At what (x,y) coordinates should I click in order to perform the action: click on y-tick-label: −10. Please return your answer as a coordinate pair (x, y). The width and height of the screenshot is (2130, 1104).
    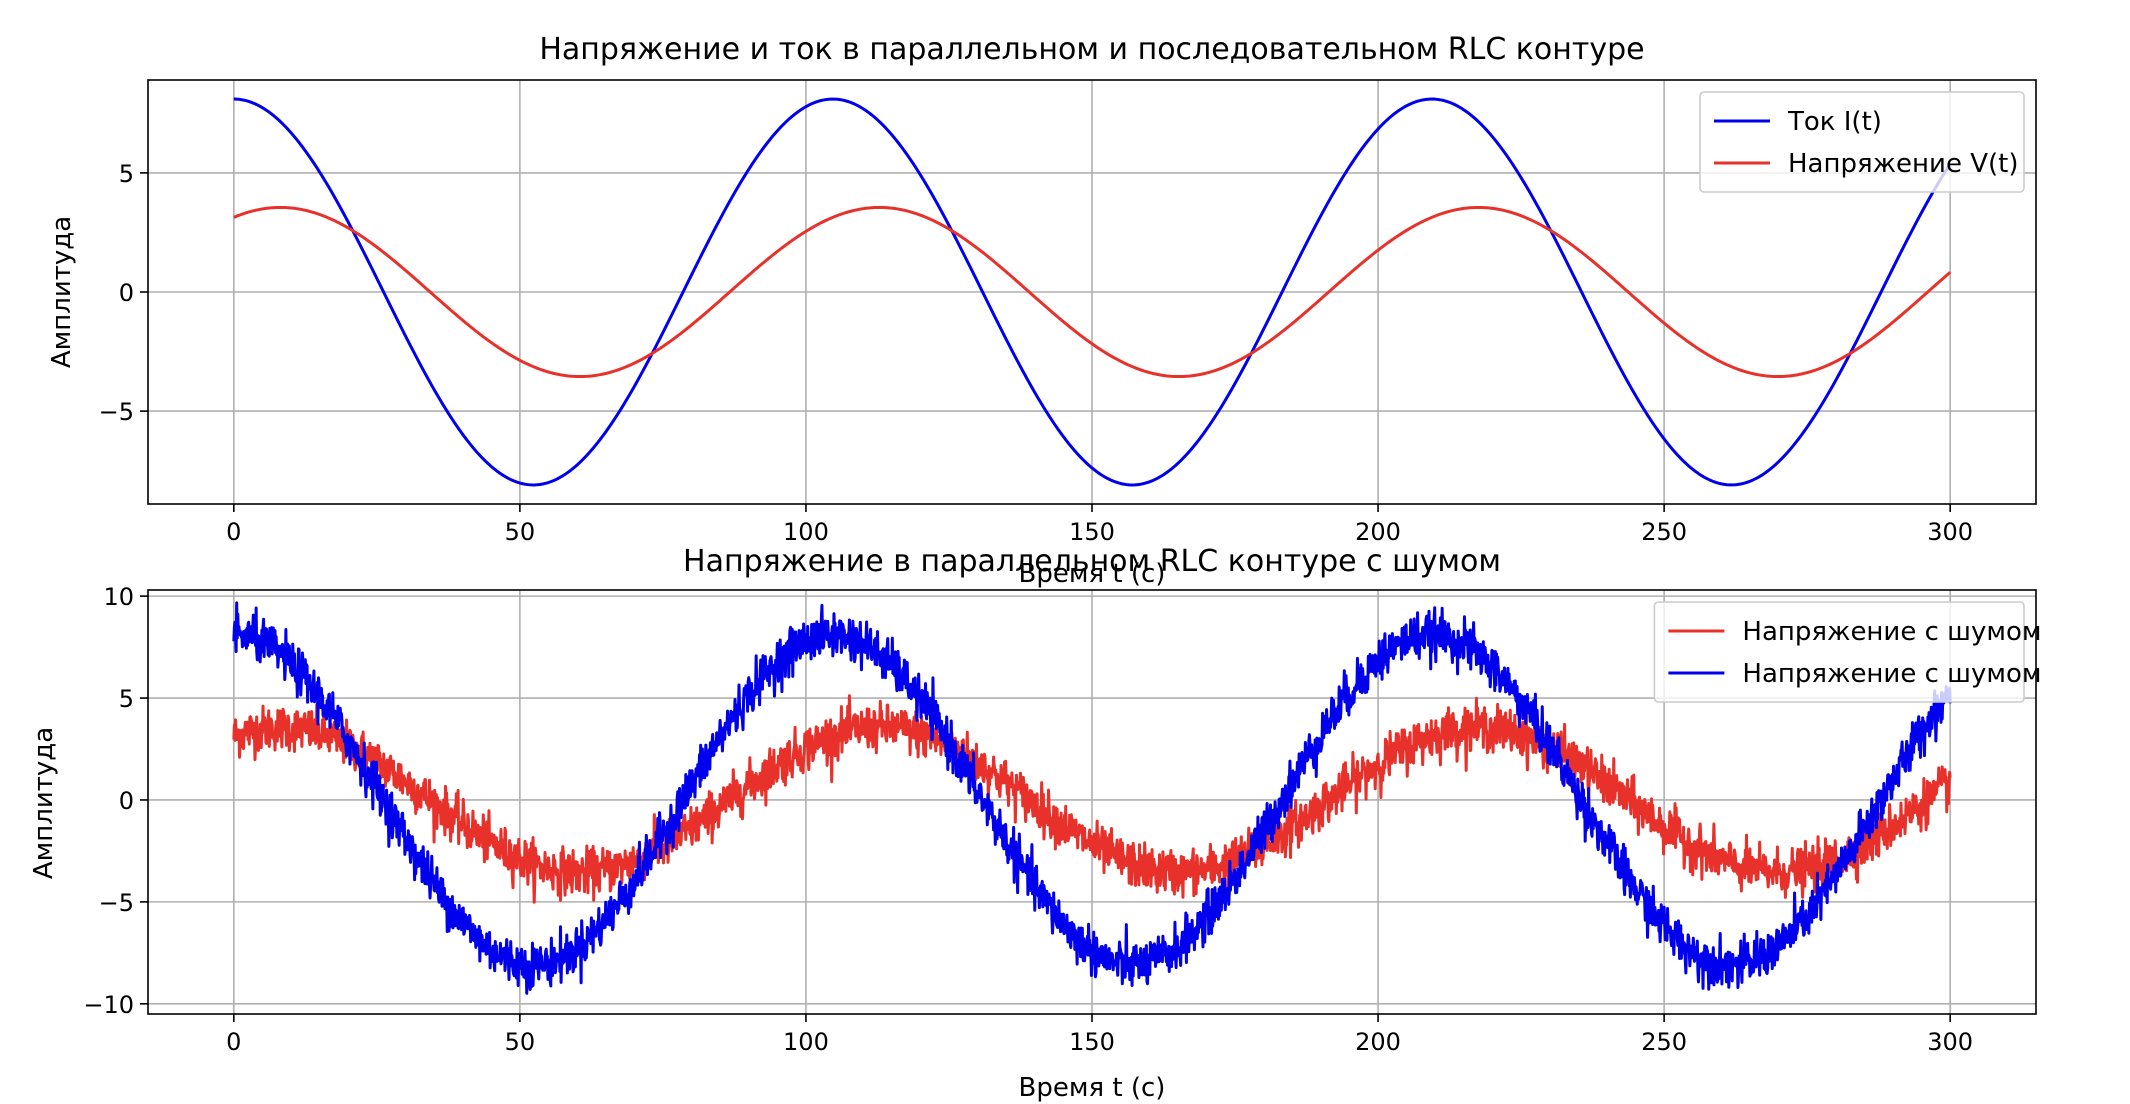
    Looking at the image, I should click on (108, 1005).